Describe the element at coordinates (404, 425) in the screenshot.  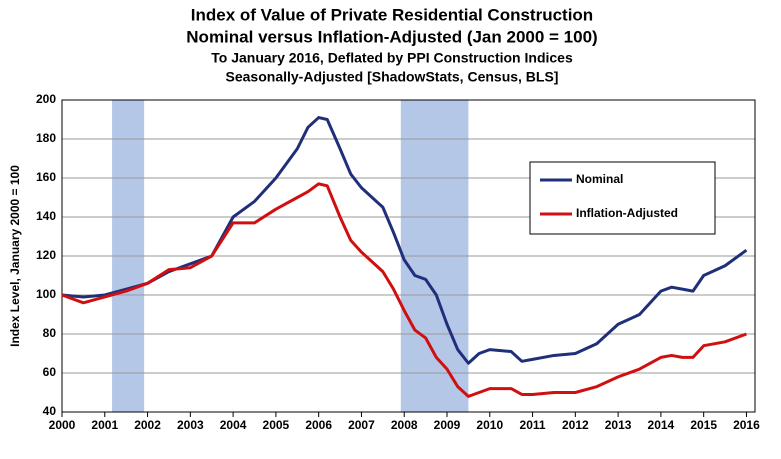
I see `x-tick-label: 2008` at that location.